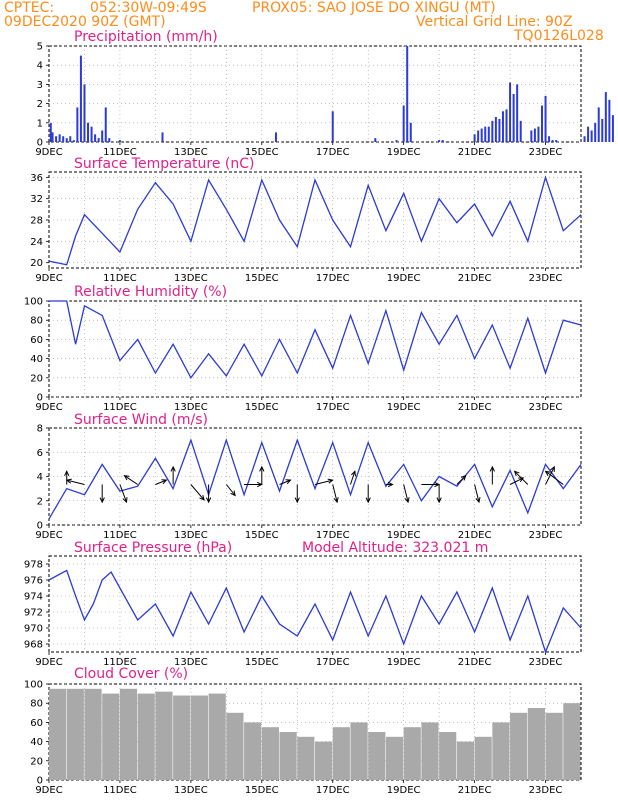  Describe the element at coordinates (153, 548) in the screenshot. I see `panel-title: Surface Pressure (hPa)` at that location.